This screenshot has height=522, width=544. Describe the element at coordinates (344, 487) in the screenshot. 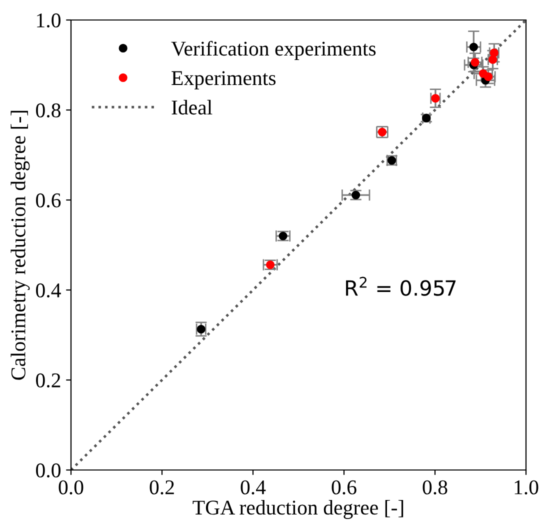

I see `x-tick-label: 0.6` at that location.